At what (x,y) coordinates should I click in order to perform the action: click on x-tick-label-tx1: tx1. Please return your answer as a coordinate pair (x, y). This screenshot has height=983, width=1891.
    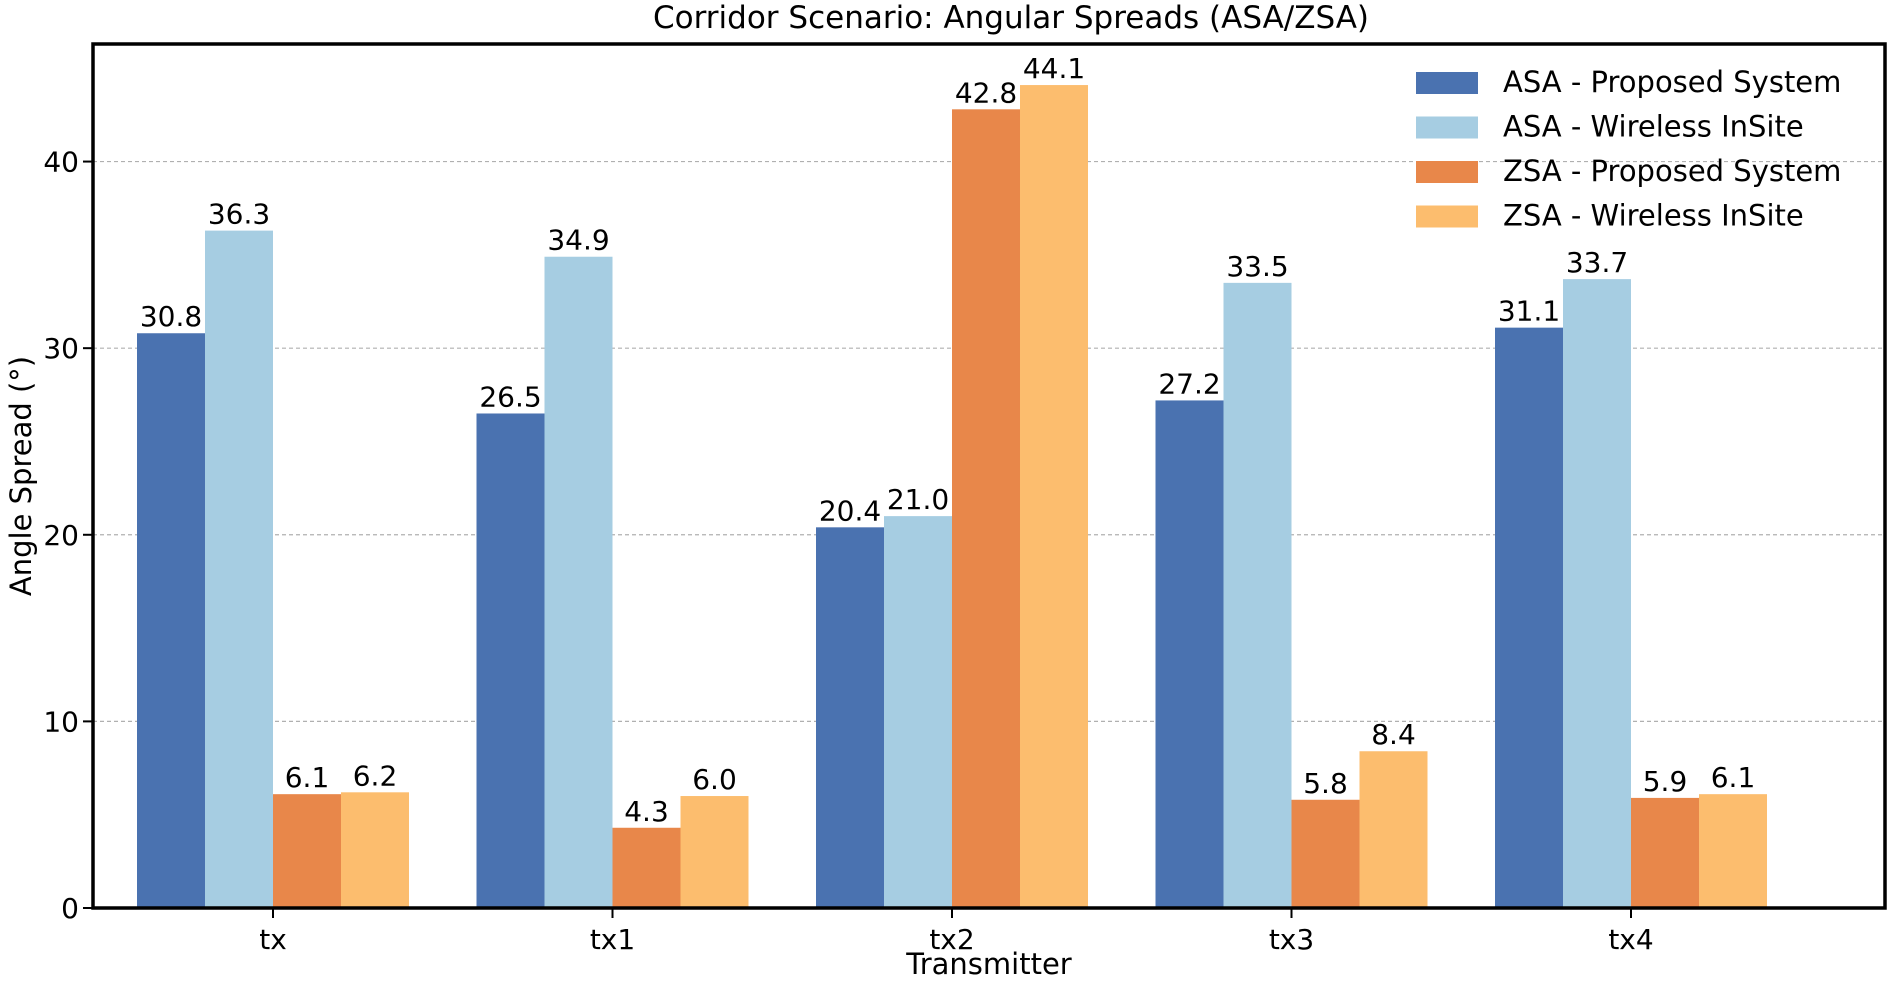
    Looking at the image, I should click on (612, 939).